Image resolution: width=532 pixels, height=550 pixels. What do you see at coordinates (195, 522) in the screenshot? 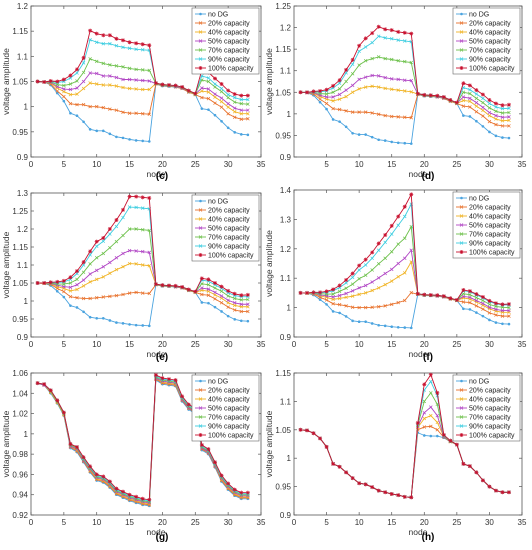
I see `x-tick-label: 25` at bounding box center [195, 522].